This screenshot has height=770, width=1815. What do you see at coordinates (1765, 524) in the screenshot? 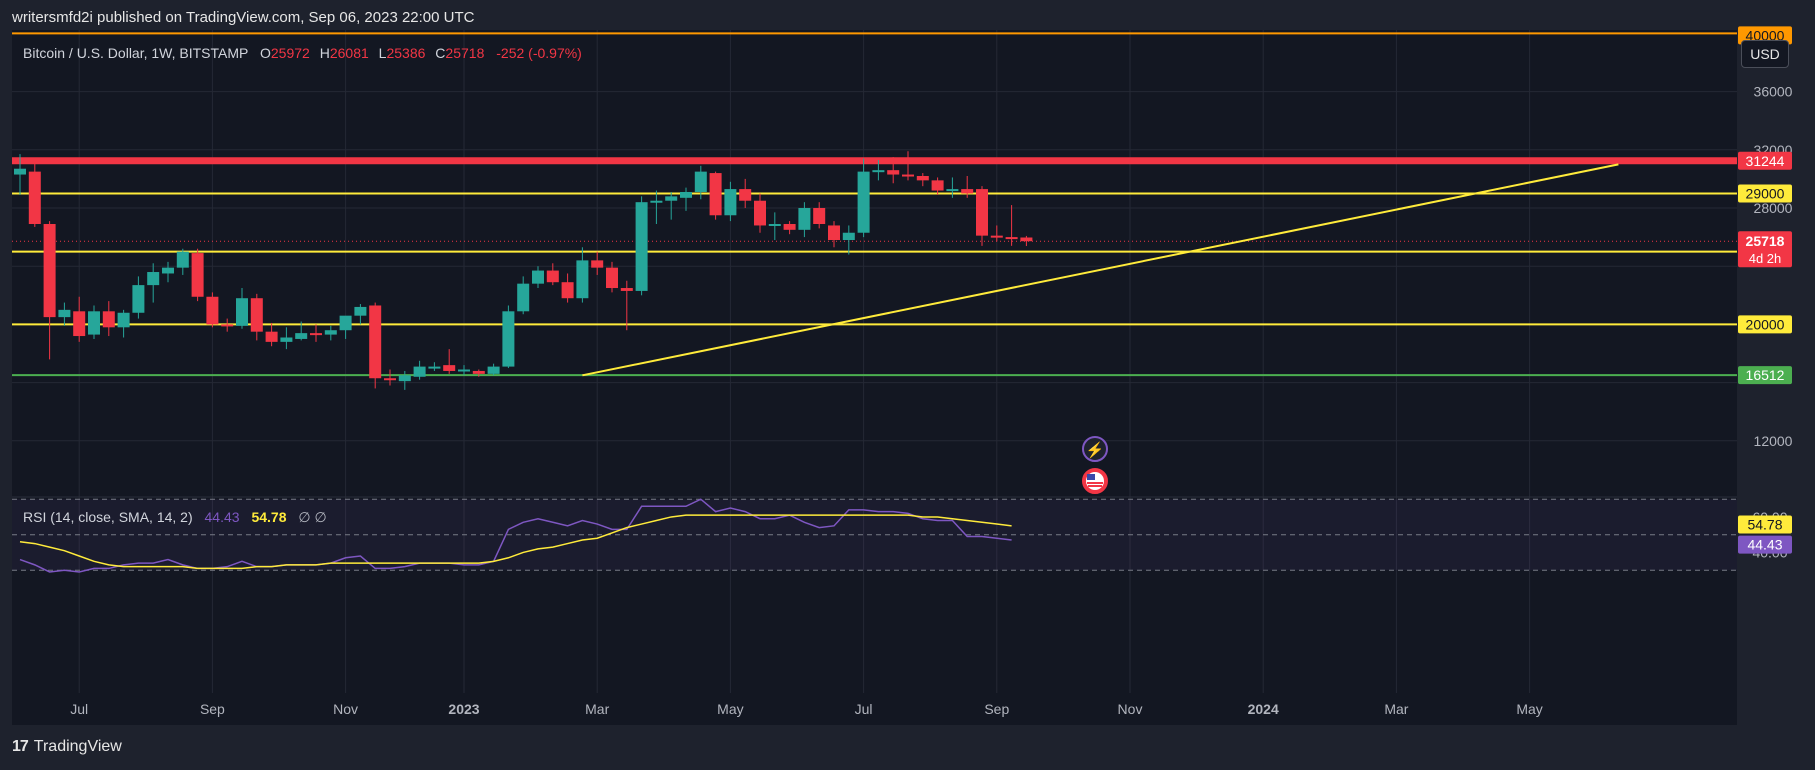
I see `rsi-ma-value-tag: 54.78` at bounding box center [1765, 524].